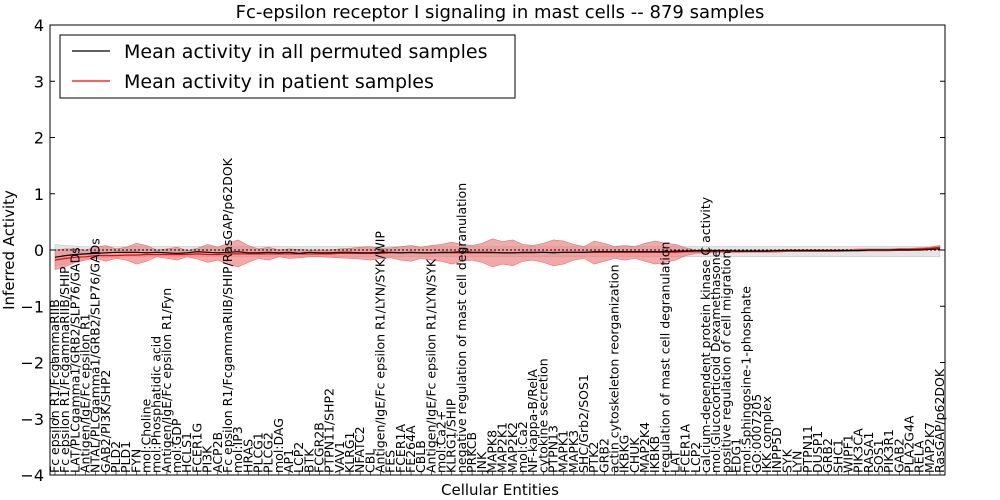  What do you see at coordinates (563, 451) in the screenshot?
I see `x-tick-label: MAPK1` at bounding box center [563, 451].